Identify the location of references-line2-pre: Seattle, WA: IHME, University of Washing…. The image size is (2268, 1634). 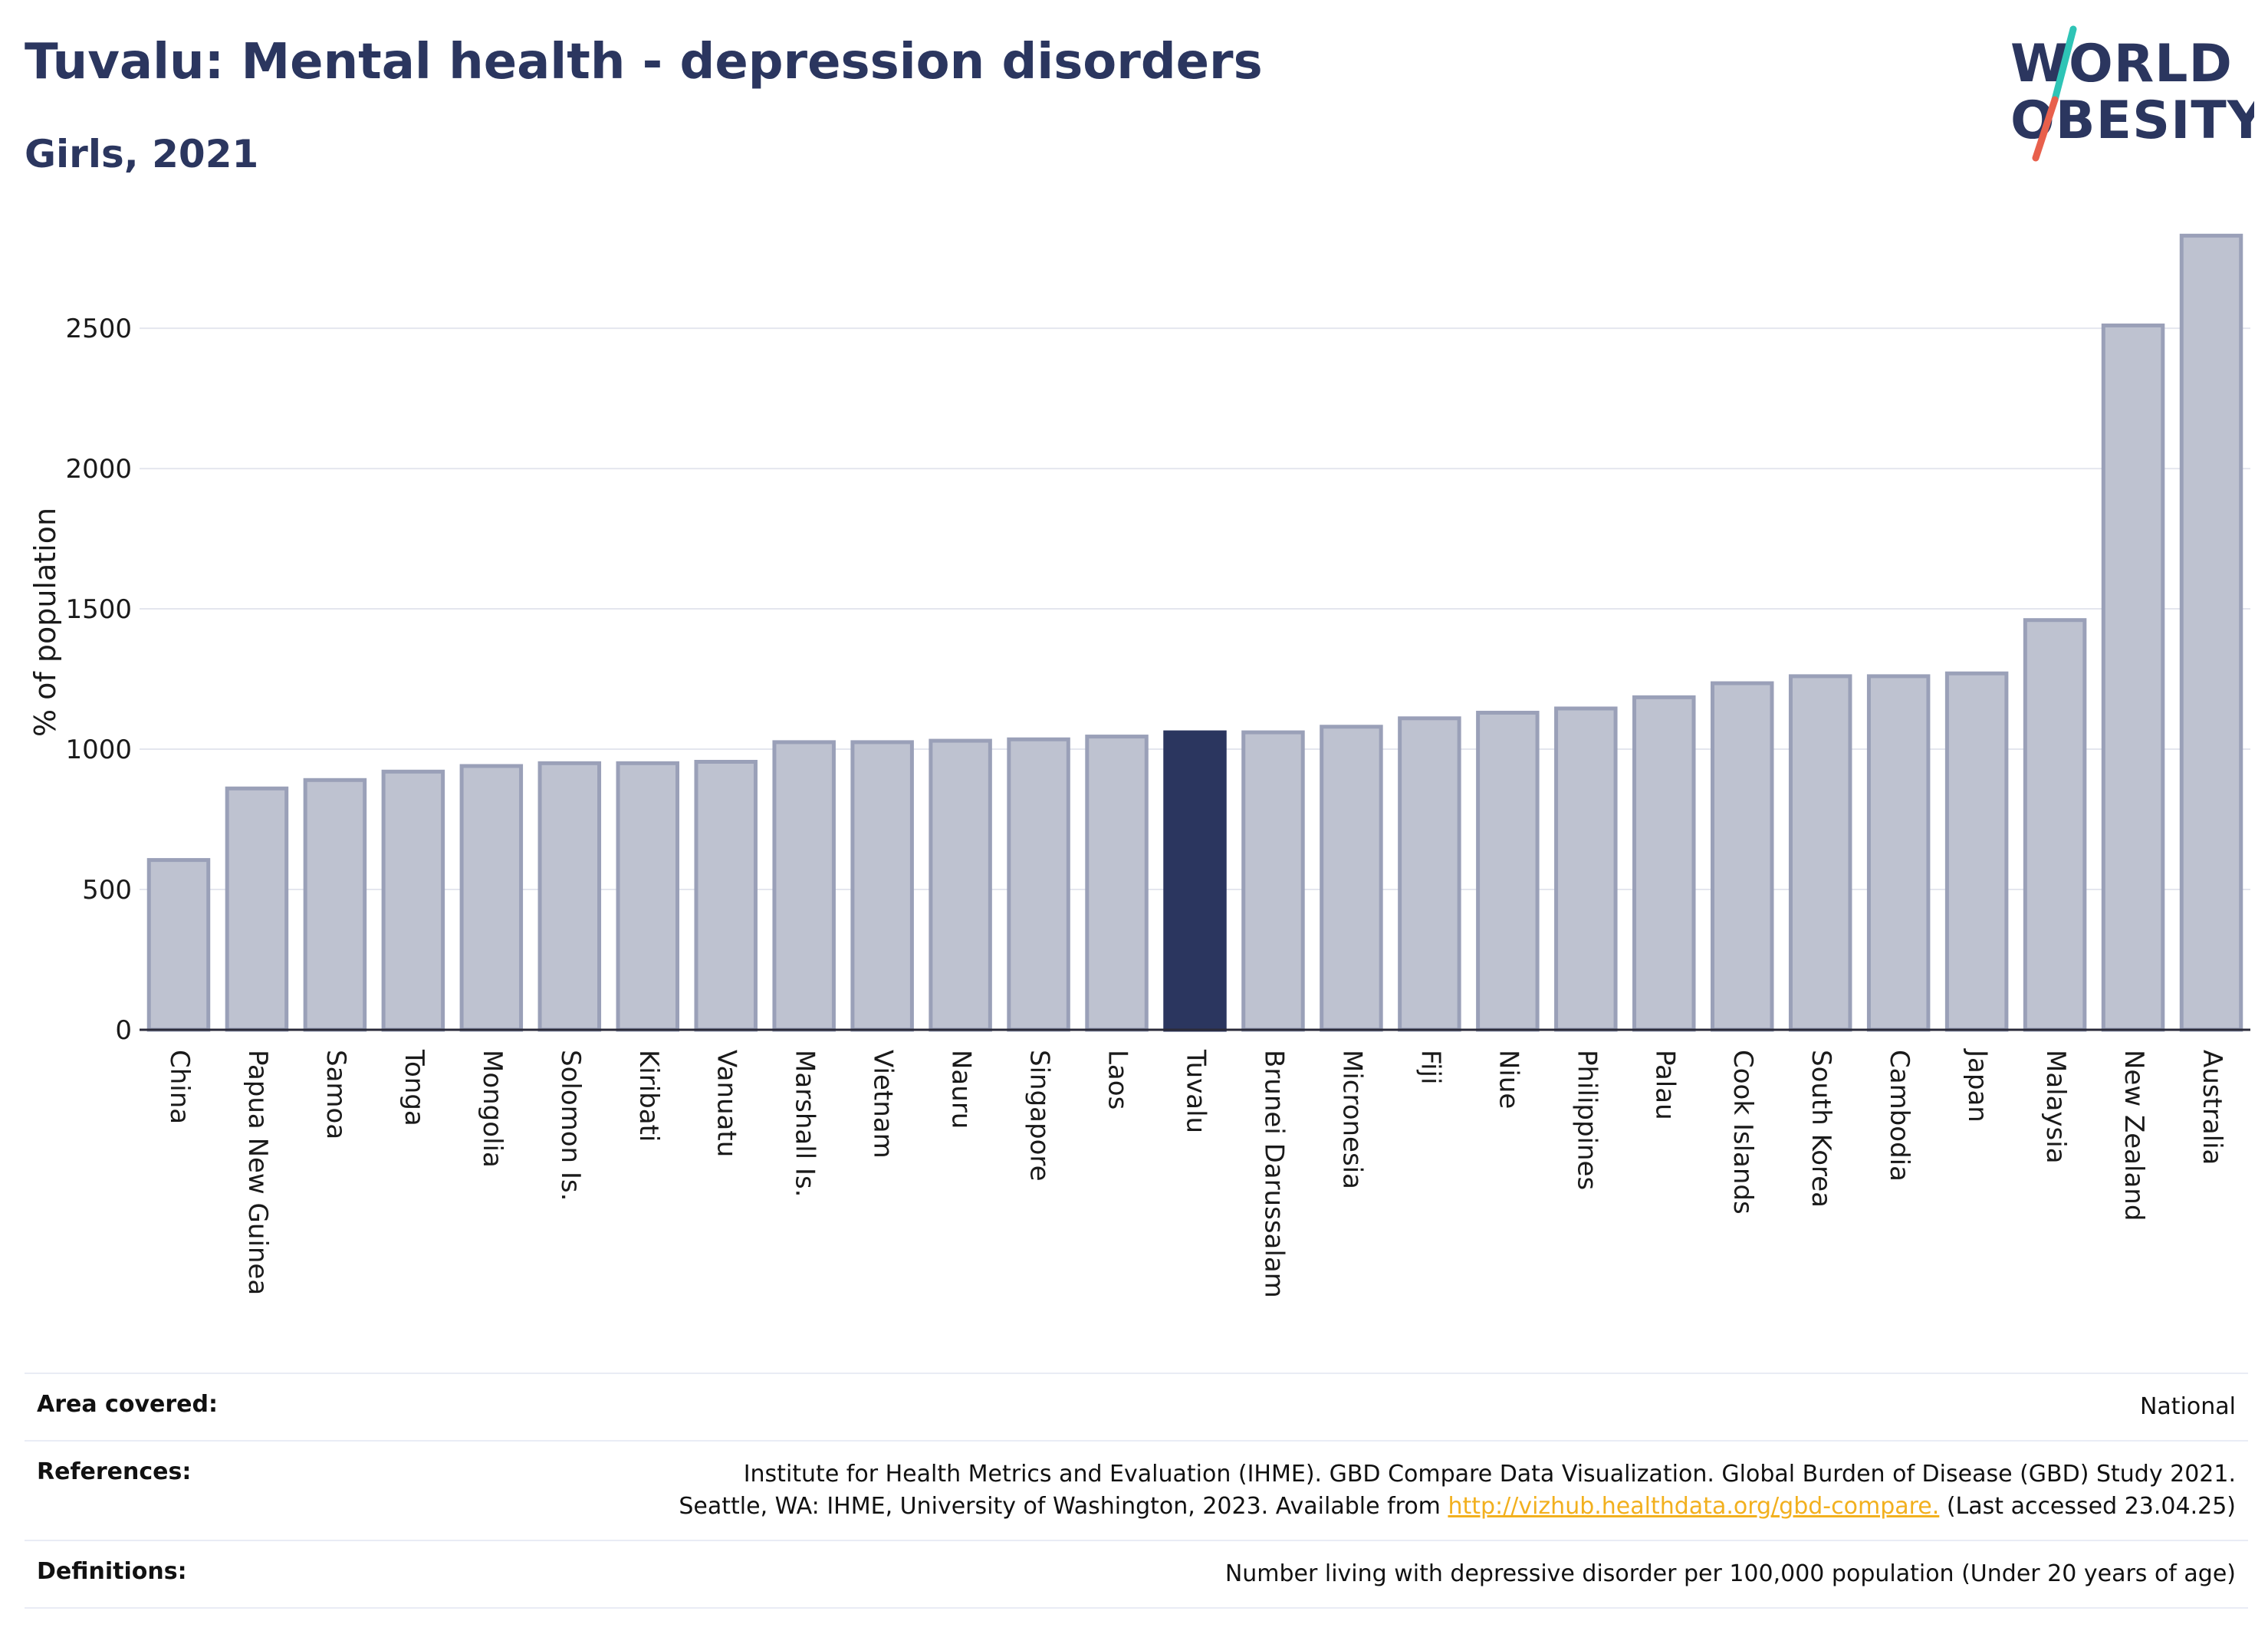
(1063, 1507).